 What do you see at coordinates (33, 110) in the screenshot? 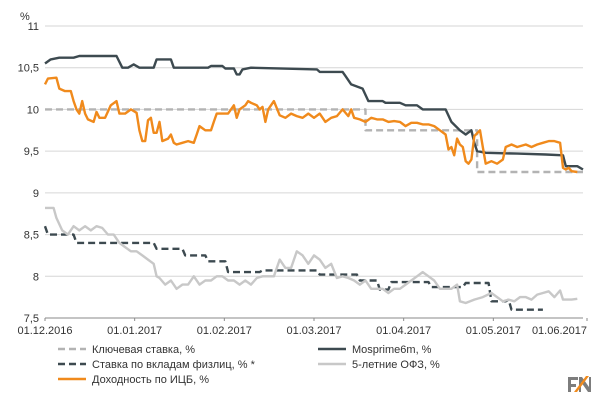
I see `y-tick-label: 10` at bounding box center [33, 110].